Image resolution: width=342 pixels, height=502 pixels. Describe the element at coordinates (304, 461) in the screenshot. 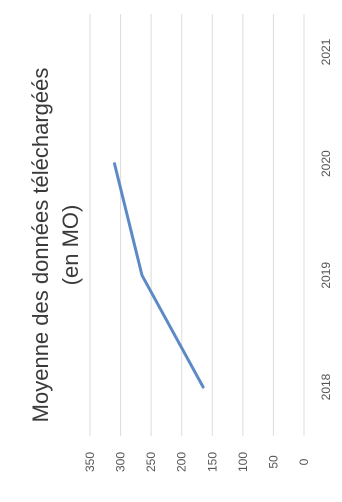

I see `value-tick-label: 0` at that location.